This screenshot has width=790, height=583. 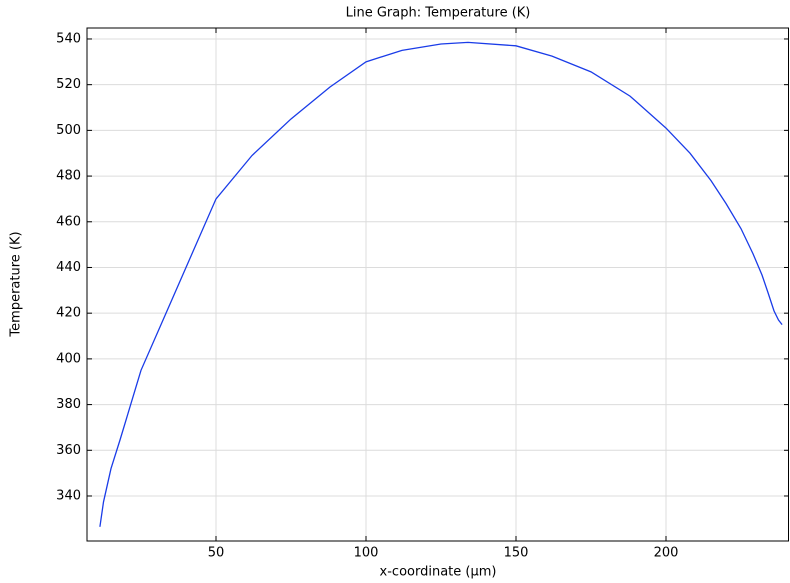 What do you see at coordinates (68, 358) in the screenshot?
I see `y-tick-label: 400` at bounding box center [68, 358].